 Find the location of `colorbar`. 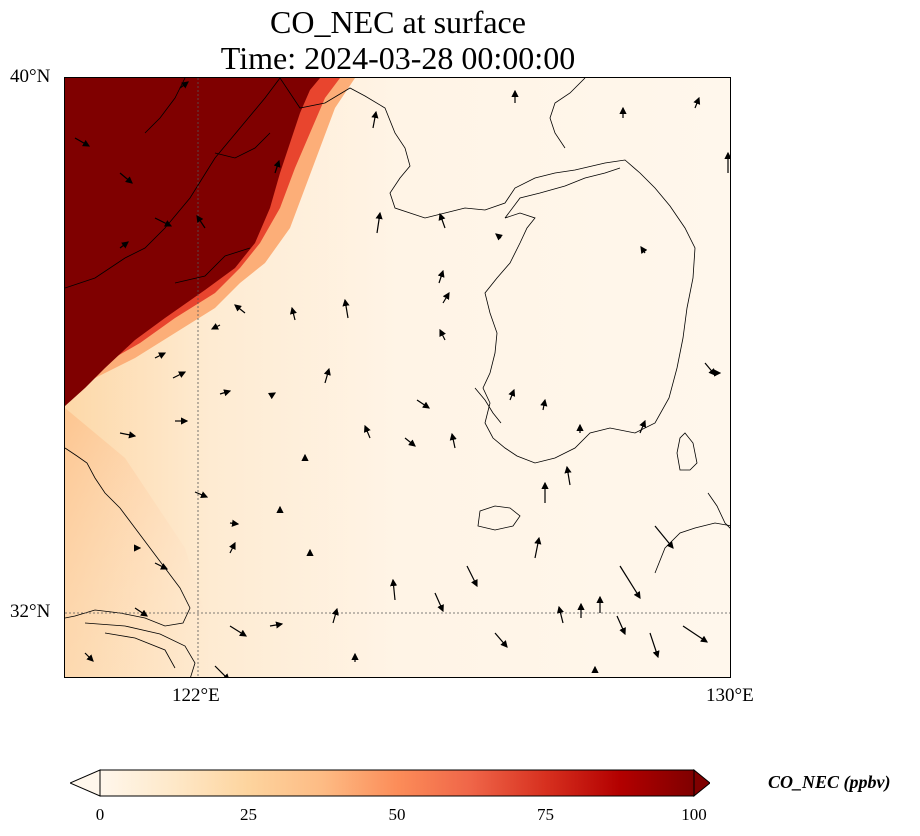

colorbar is located at coordinates (390, 783).